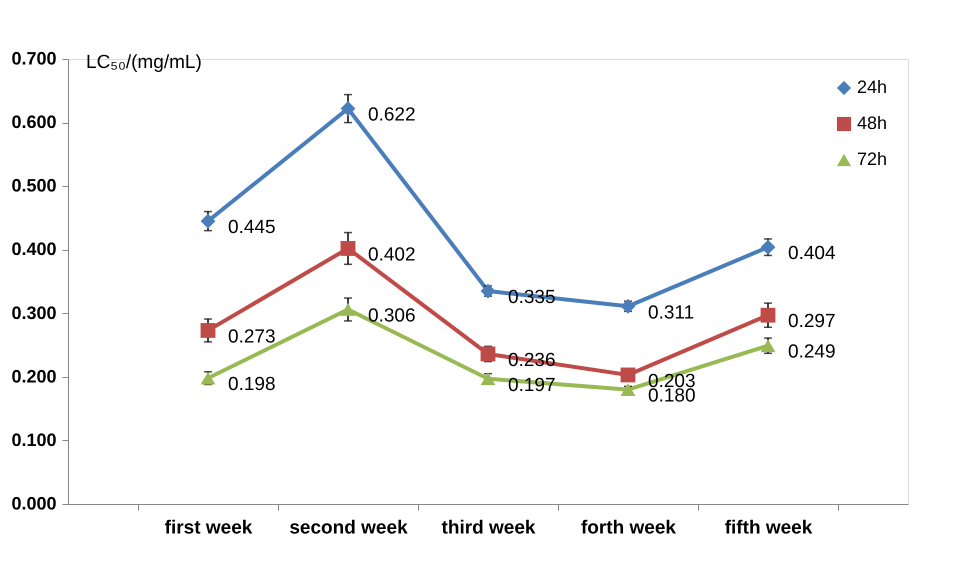 The width and height of the screenshot is (974, 583). I want to click on data-label: 0.306, so click(392, 315).